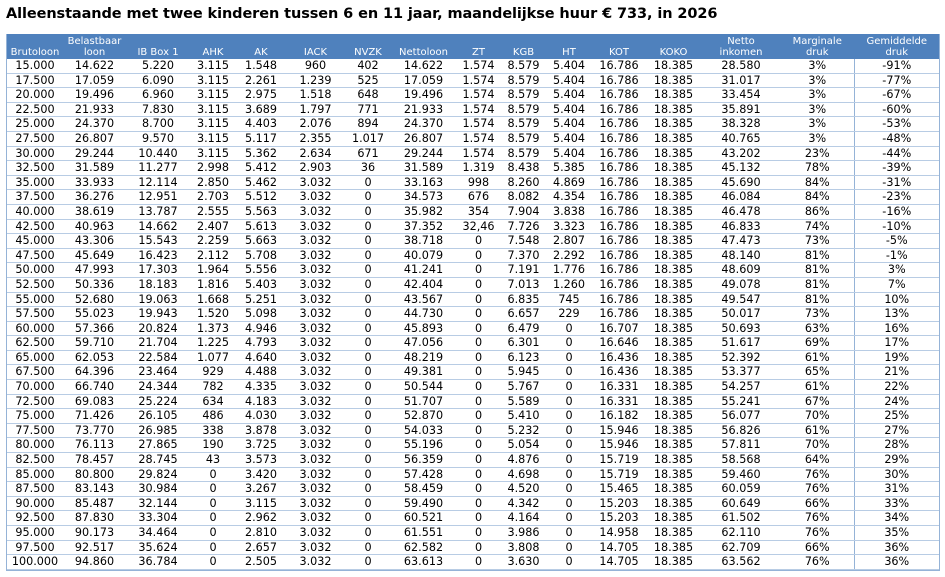 The height and width of the screenshot is (577, 945). I want to click on column-header: KOKO, so click(673, 46).